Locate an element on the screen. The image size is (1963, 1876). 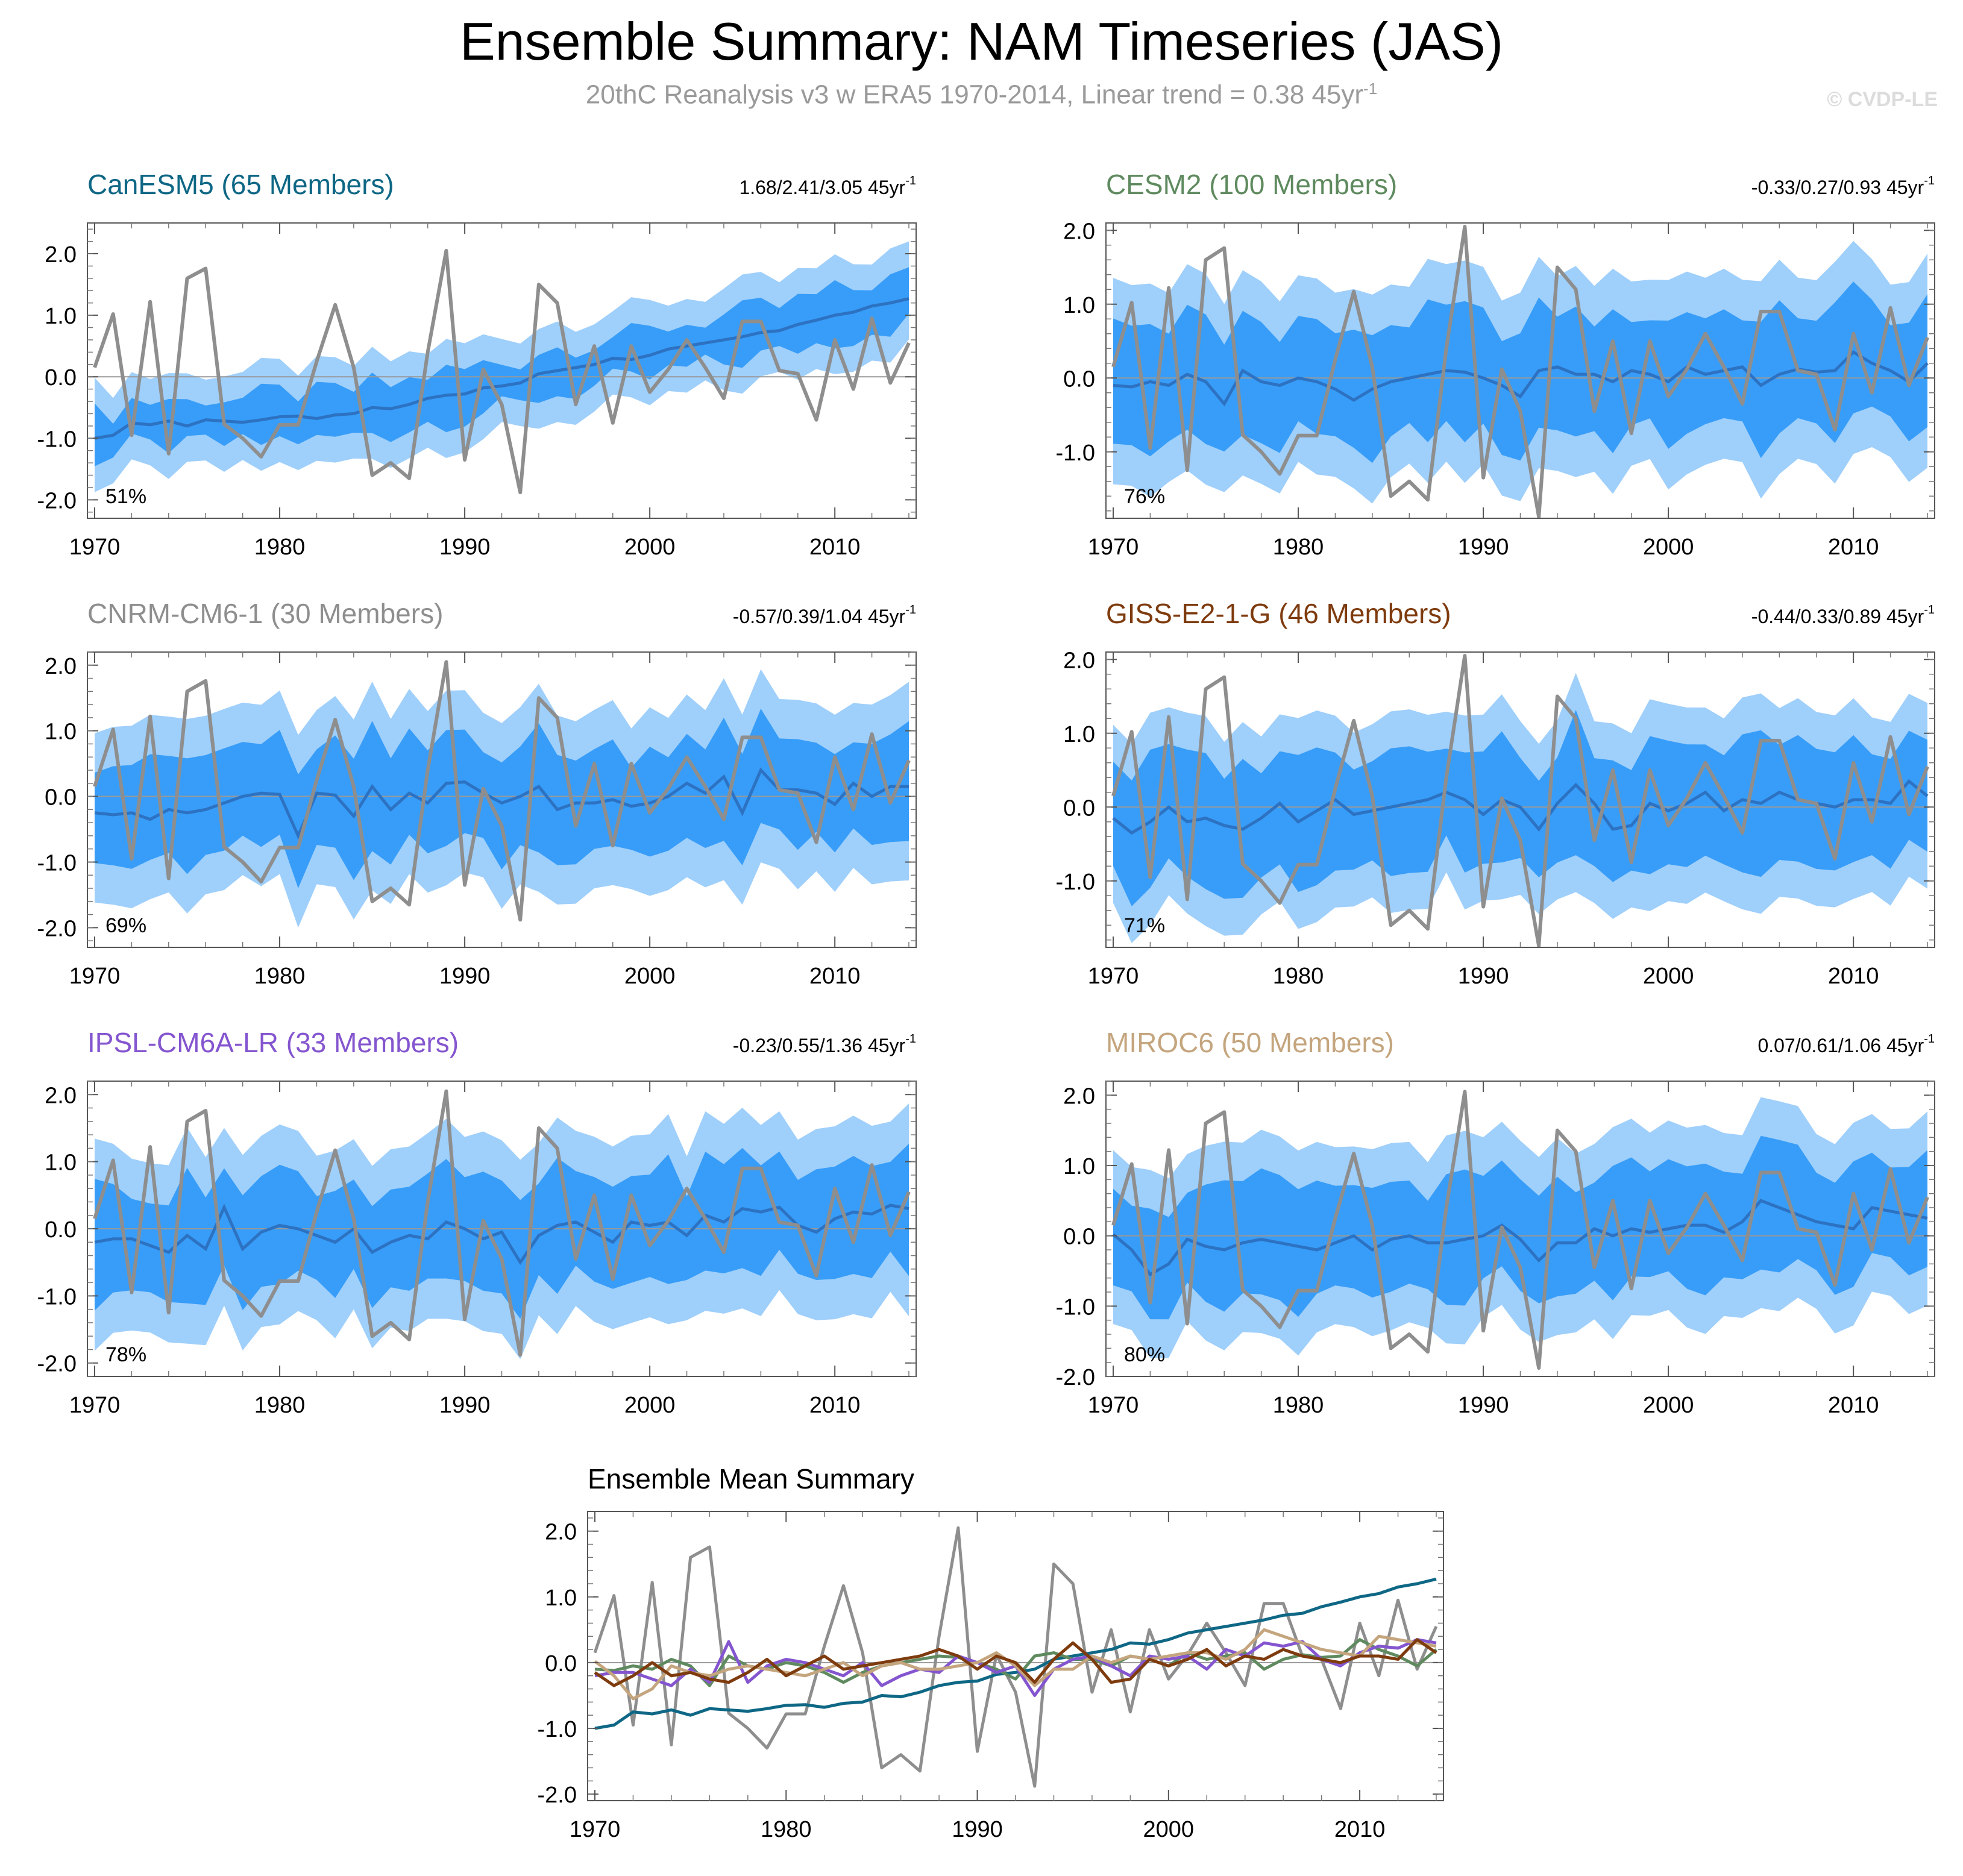
trend-label-text: 0.07/0.61/1.06 45yr is located at coordinates (1840, 1045).